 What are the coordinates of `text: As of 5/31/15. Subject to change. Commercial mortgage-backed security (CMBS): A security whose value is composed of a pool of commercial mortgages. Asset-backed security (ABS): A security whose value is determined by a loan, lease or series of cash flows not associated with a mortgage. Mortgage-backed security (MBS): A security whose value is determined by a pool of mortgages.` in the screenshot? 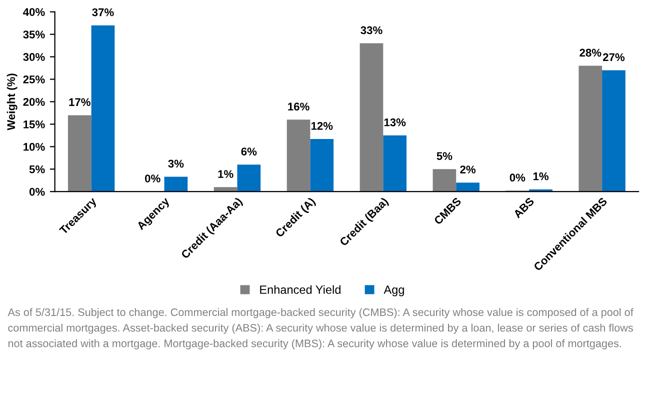 It's located at (321, 329).